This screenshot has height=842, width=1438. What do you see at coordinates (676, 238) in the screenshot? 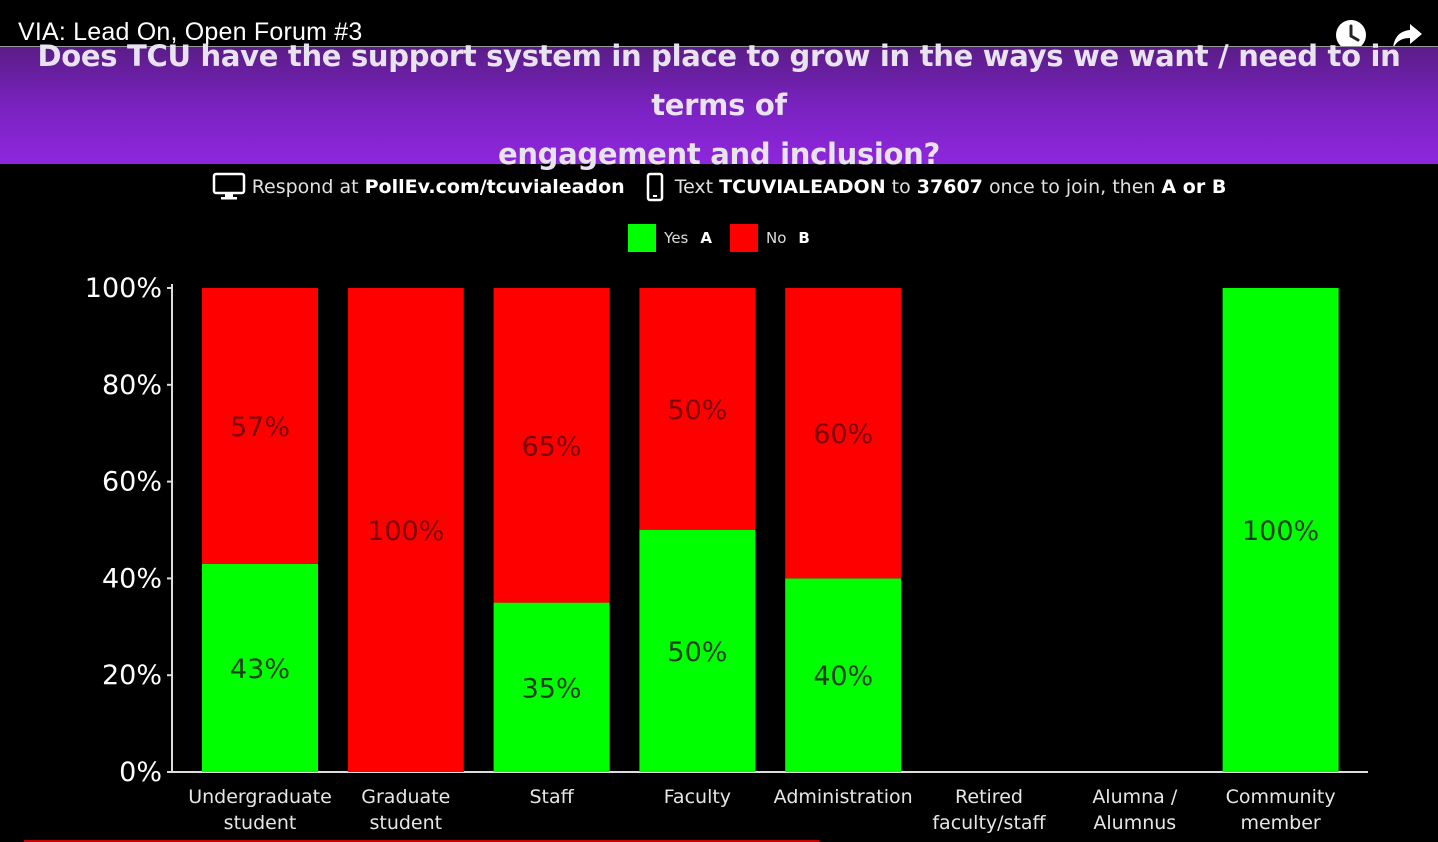
I see `legend-label-yes: Yes` at bounding box center [676, 238].